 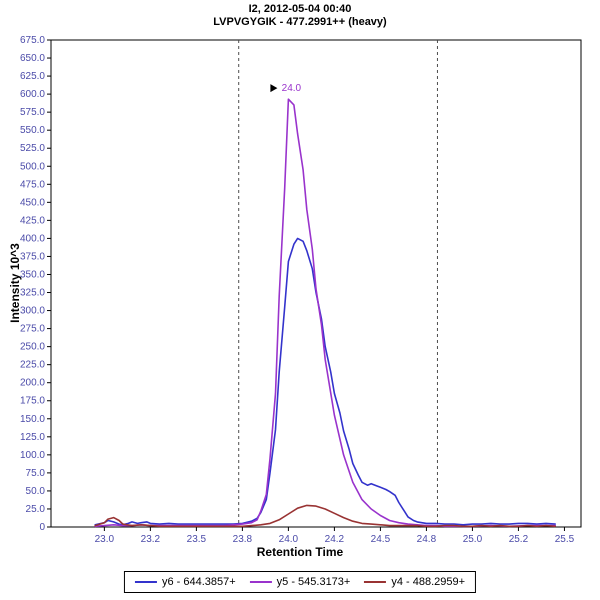 I want to click on legend-swatch-y5, so click(x=260, y=582).